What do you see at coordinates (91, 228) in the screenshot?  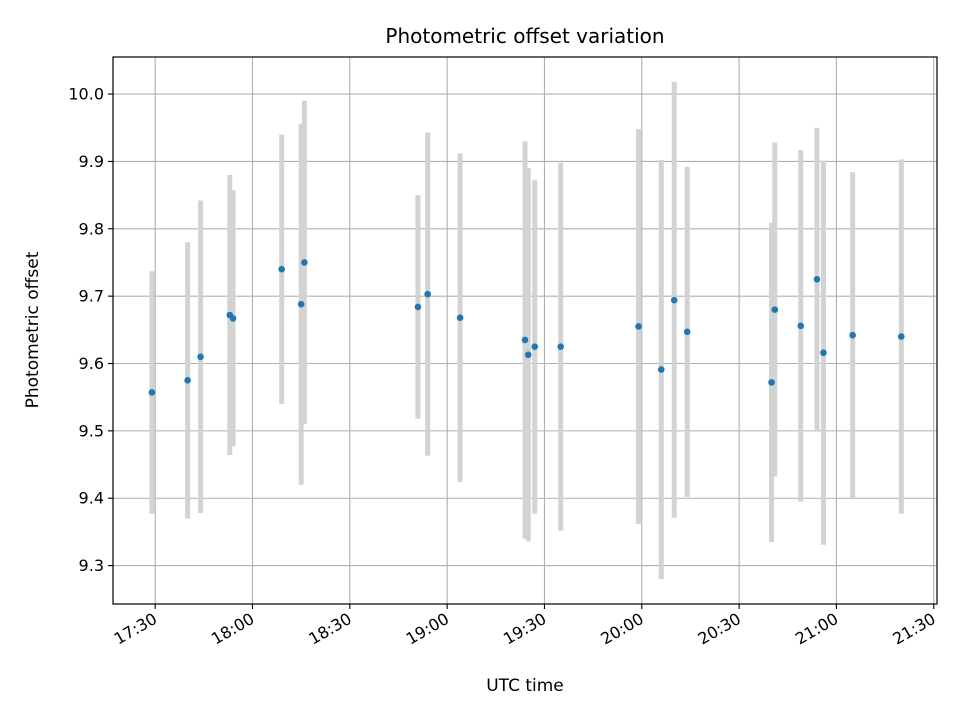 I see `y-tick-label: 9.8` at bounding box center [91, 228].